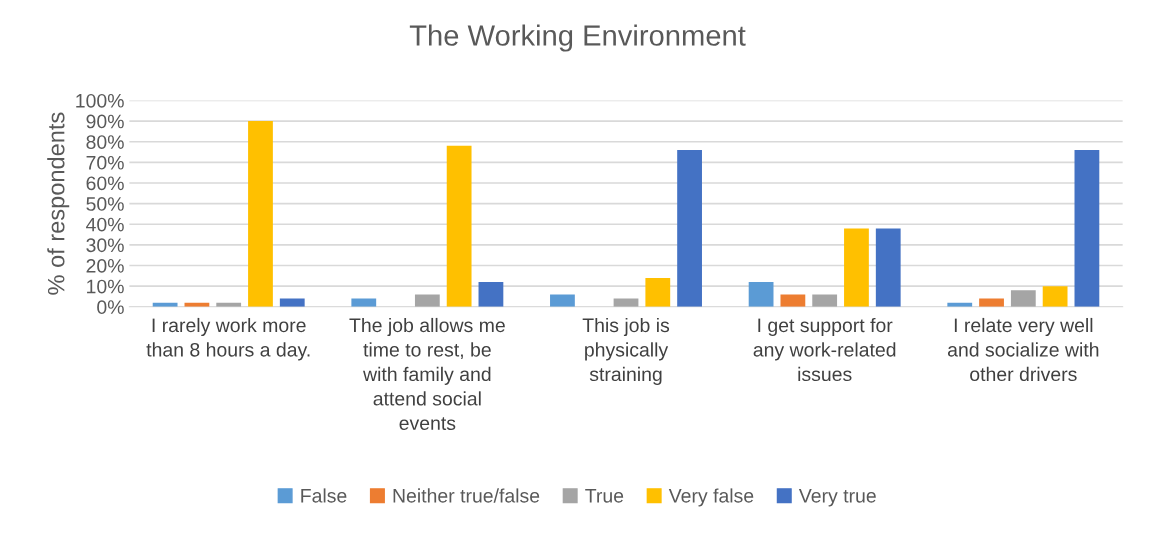 This screenshot has width=1155, height=543. Describe the element at coordinates (105, 265) in the screenshot. I see `y-tick-label: 20%` at that location.